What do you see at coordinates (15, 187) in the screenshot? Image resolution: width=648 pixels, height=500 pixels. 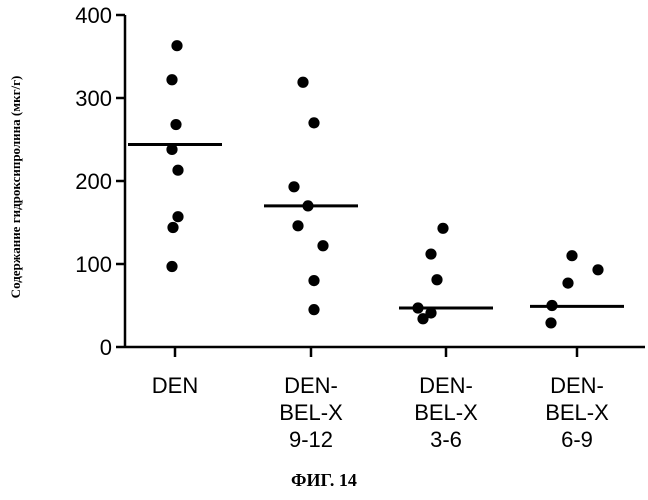 I see `y-axis-label: Содержание гидроксипролина (мкг/г)` at bounding box center [15, 187].